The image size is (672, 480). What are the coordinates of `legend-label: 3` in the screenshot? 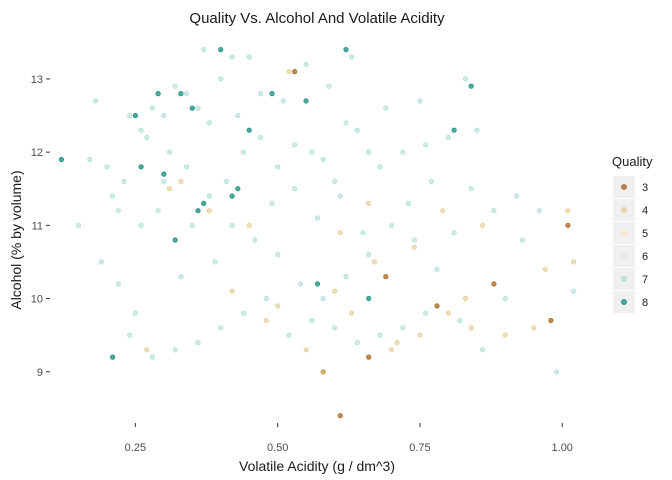 It's located at (645, 188).